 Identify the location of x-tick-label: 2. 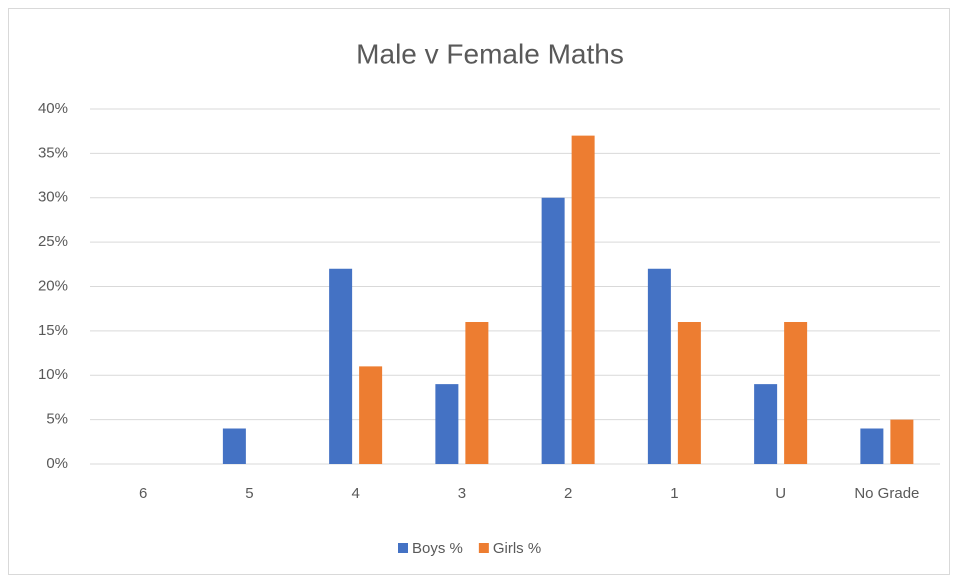
(568, 493).